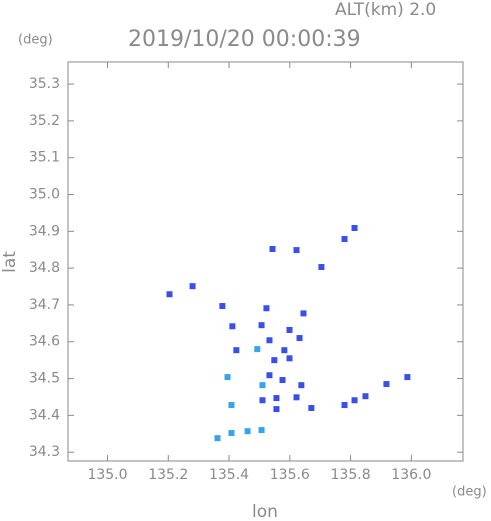  Describe the element at coordinates (411, 475) in the screenshot. I see `x-tick-label: 136.0` at that location.